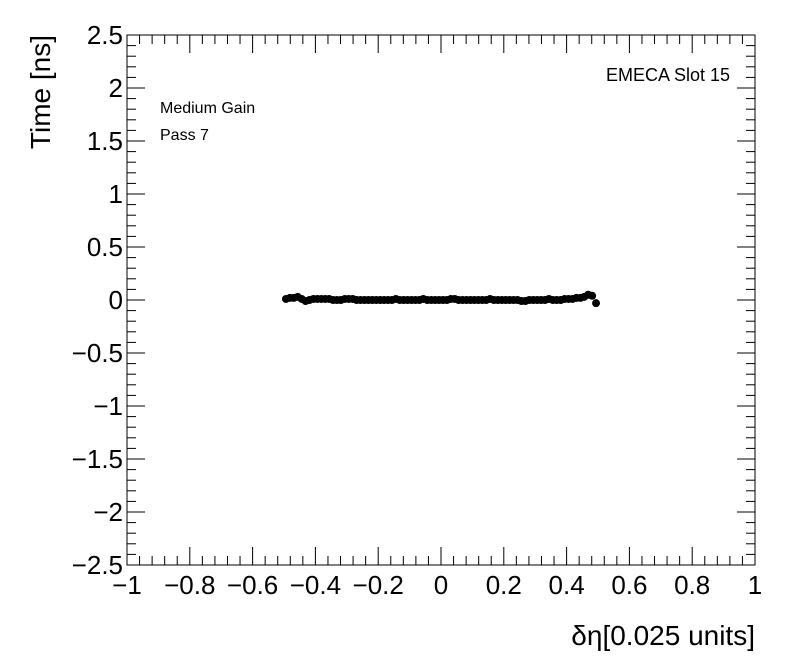 The width and height of the screenshot is (796, 672). What do you see at coordinates (189, 585) in the screenshot?
I see `x-tick-label: −0.8` at bounding box center [189, 585].